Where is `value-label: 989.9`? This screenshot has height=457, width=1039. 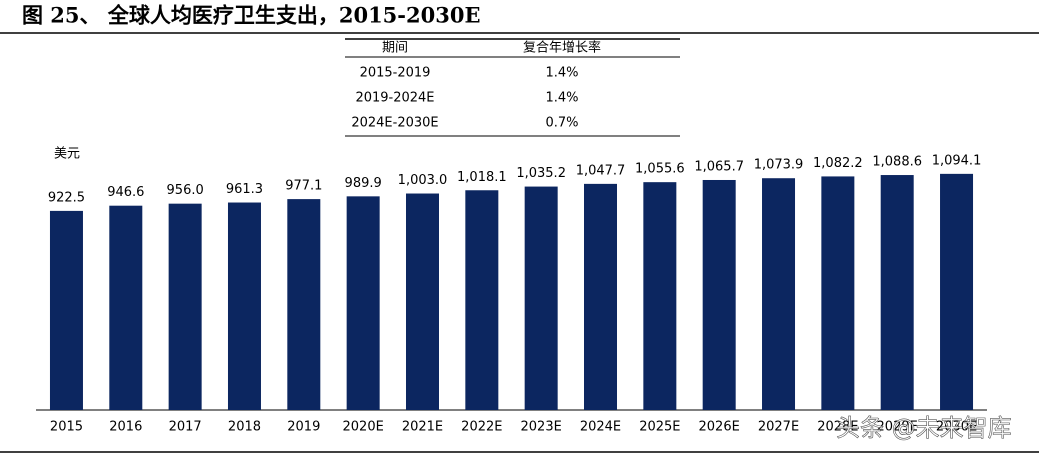
value-label: 989.9 is located at coordinates (363, 183).